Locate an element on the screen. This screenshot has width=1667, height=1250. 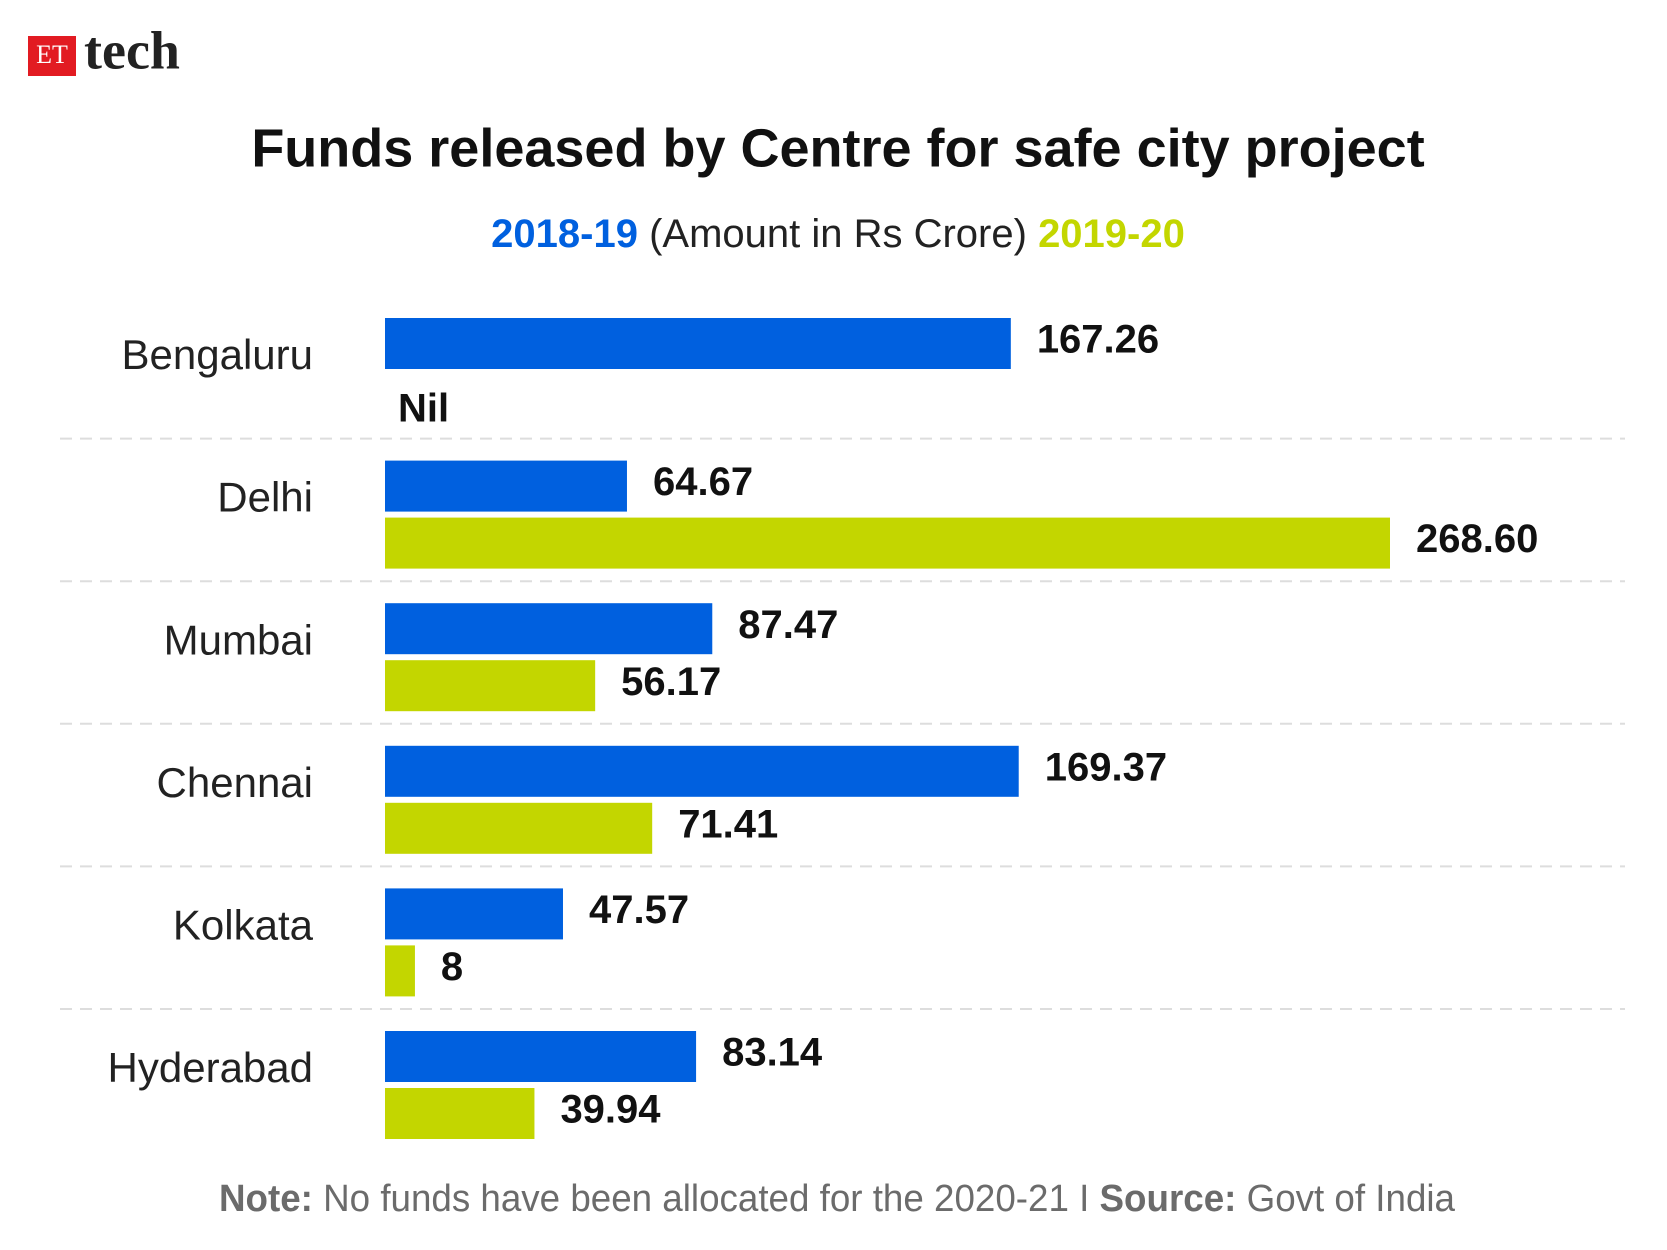
subtitle-text: (Amount in Rs Crore) is located at coordinates (838, 234).